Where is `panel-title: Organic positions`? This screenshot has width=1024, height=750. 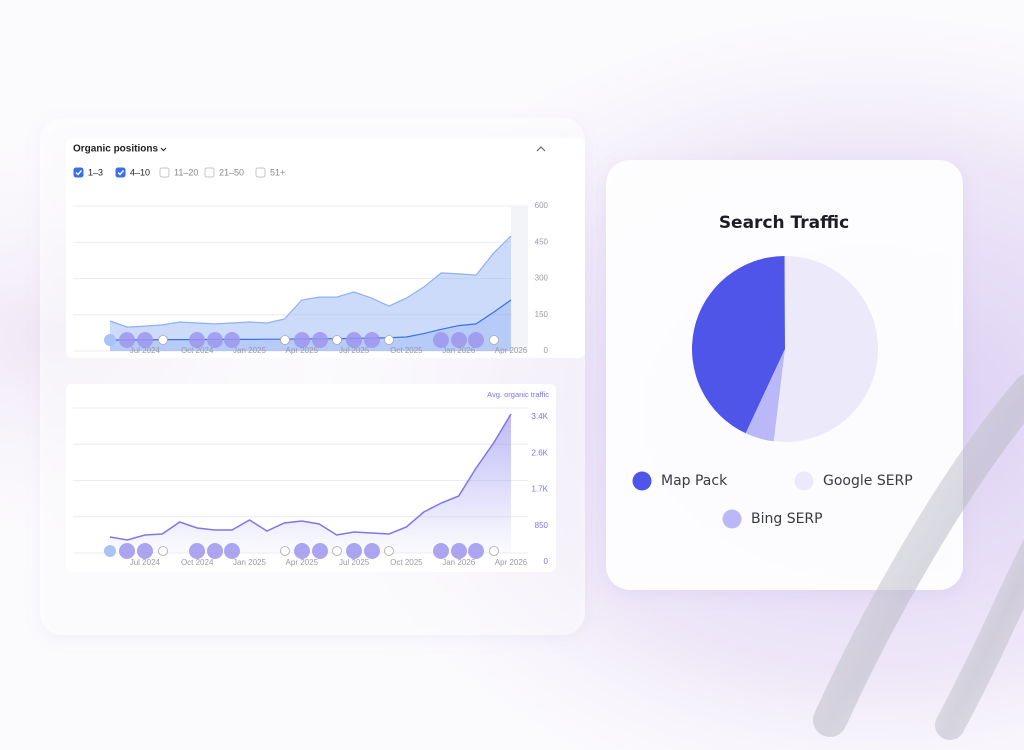 panel-title: Organic positions is located at coordinates (115, 149).